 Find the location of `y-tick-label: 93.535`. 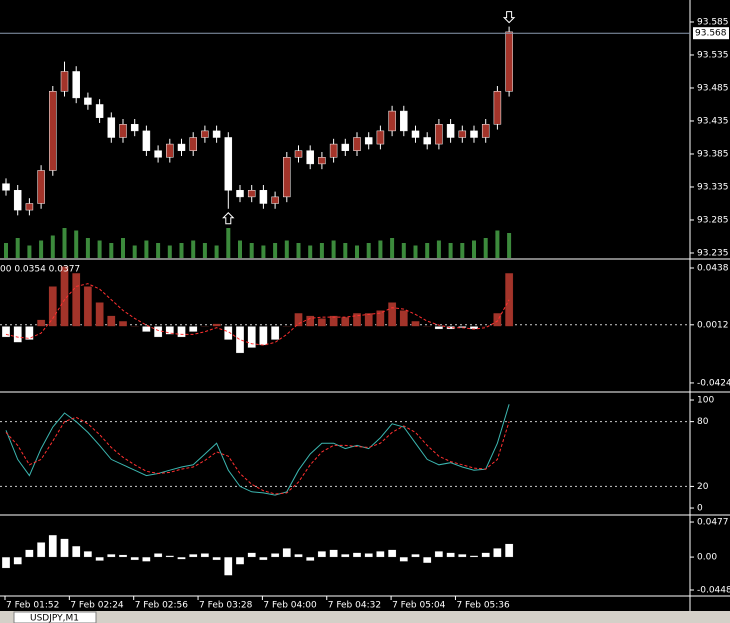

y-tick-label: 93.535 is located at coordinates (713, 55).